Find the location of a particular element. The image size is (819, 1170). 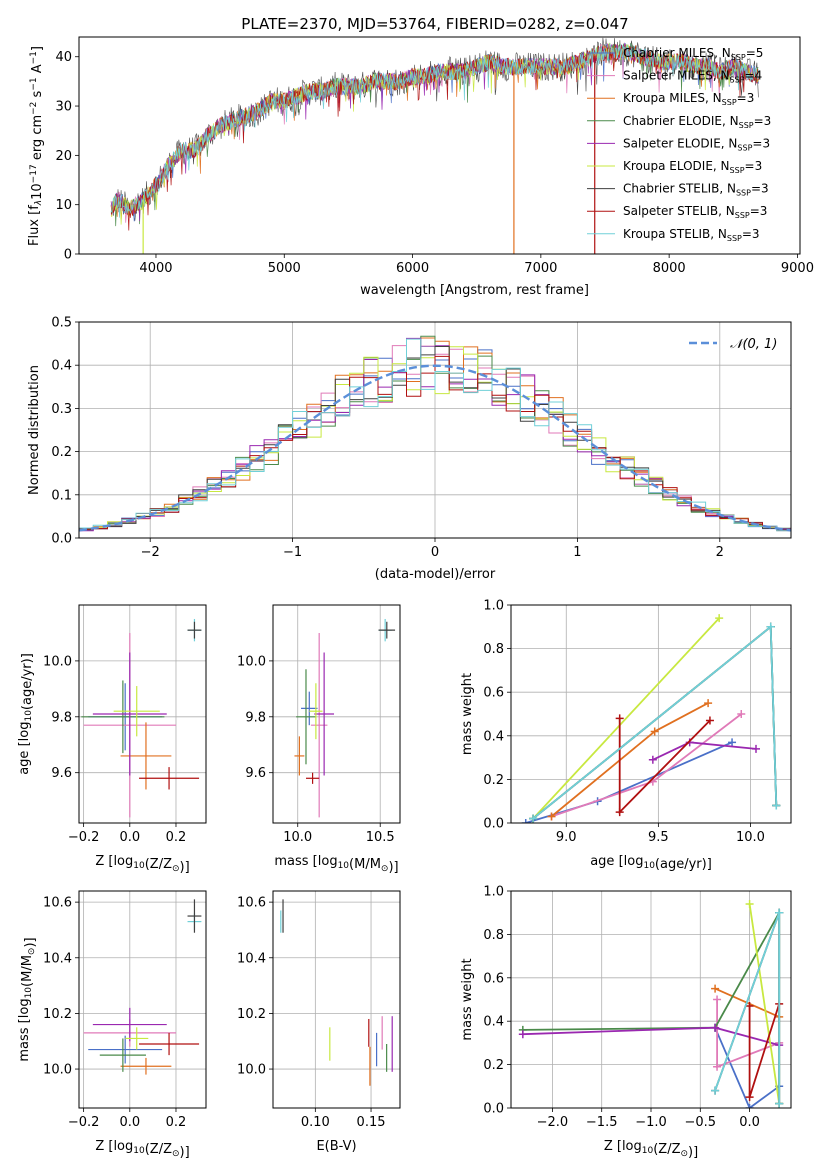

x-axis-label: mass [log10(M/M⊙)] is located at coordinates (336, 864).